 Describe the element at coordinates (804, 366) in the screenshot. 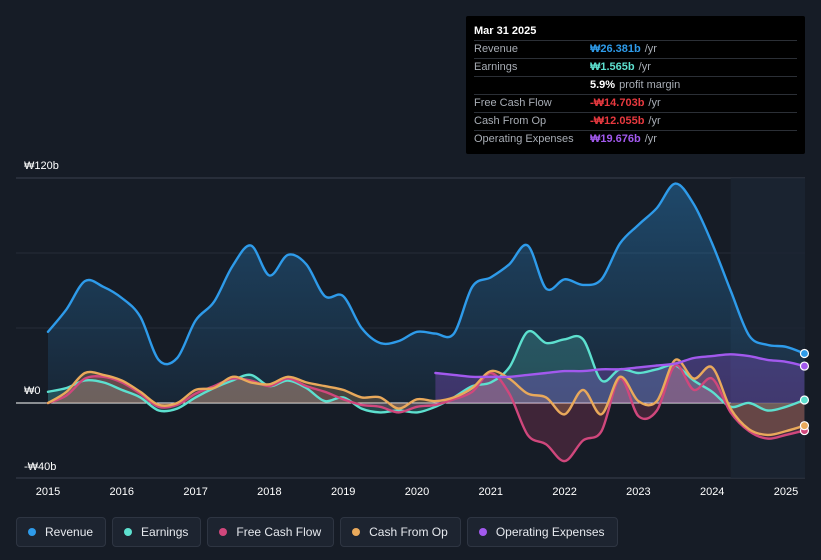

I see `operating-expenses-end-marker` at that location.